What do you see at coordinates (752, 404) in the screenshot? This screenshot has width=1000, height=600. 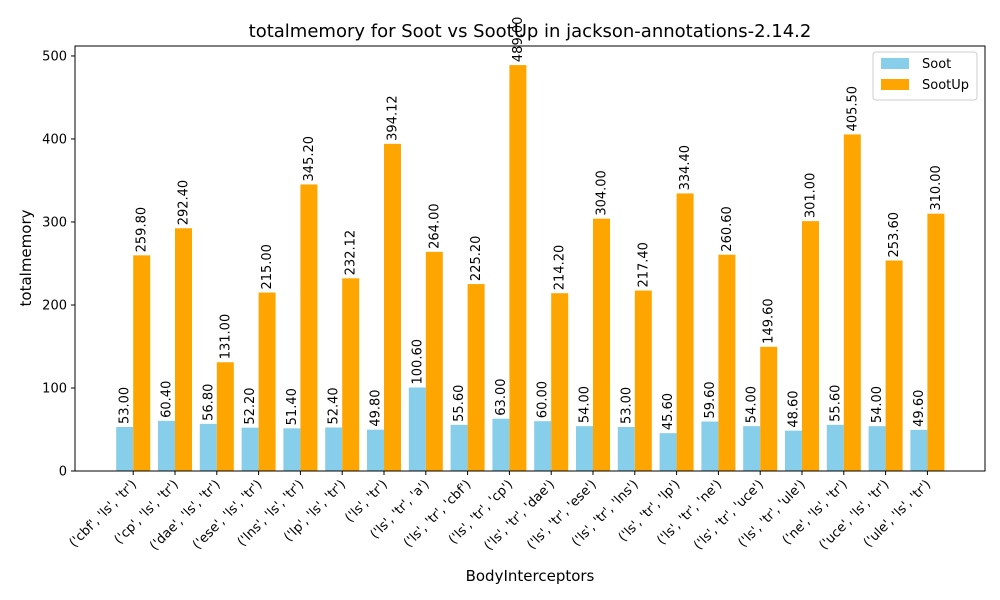 I see `bar-label-soot-15: 54.00` at bounding box center [752, 404].